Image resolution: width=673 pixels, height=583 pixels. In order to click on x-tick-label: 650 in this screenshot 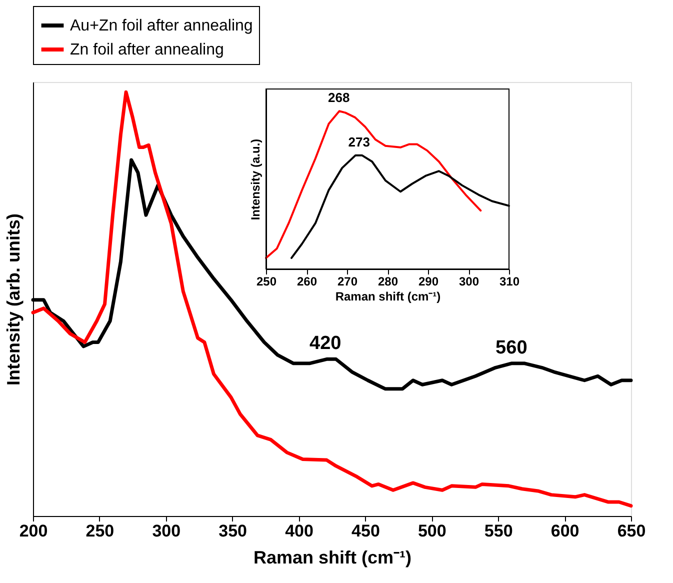, I will do `click(631, 531)`.